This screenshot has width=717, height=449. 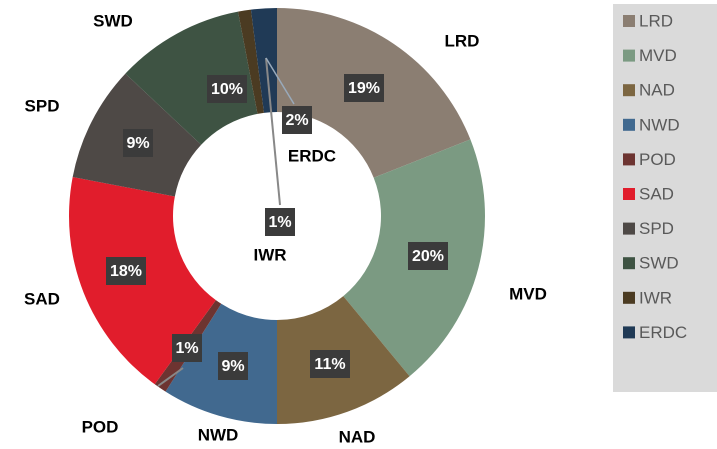 I want to click on category-label: SAD, so click(x=42, y=298).